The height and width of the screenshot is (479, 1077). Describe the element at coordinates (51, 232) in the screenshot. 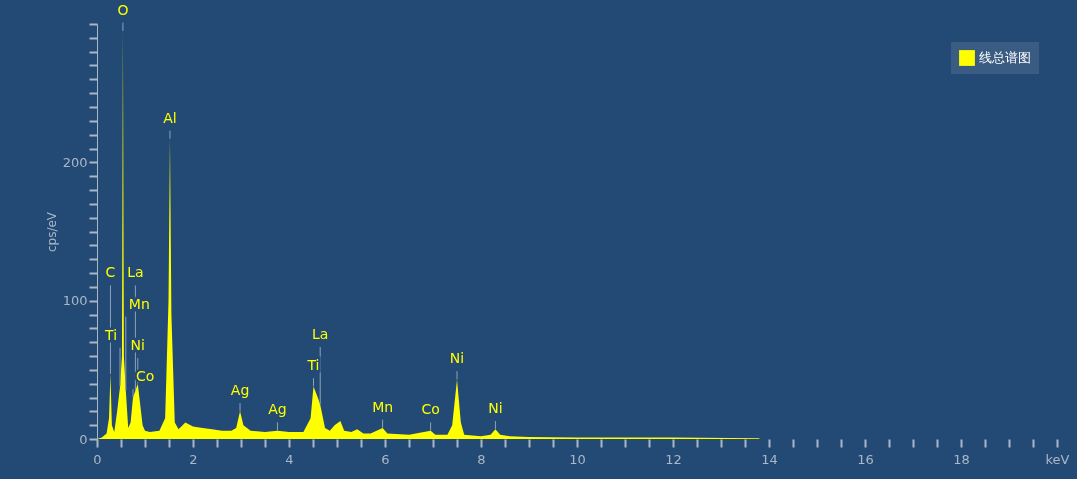

I see `y-axis-title: cps/eV` at that location.